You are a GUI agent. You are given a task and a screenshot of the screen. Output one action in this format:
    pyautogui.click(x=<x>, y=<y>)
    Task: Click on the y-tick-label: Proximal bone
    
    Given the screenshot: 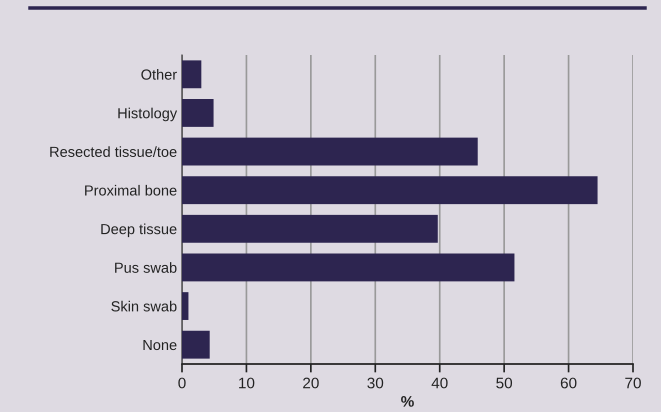 What is the action you would take?
    pyautogui.click(x=130, y=190)
    